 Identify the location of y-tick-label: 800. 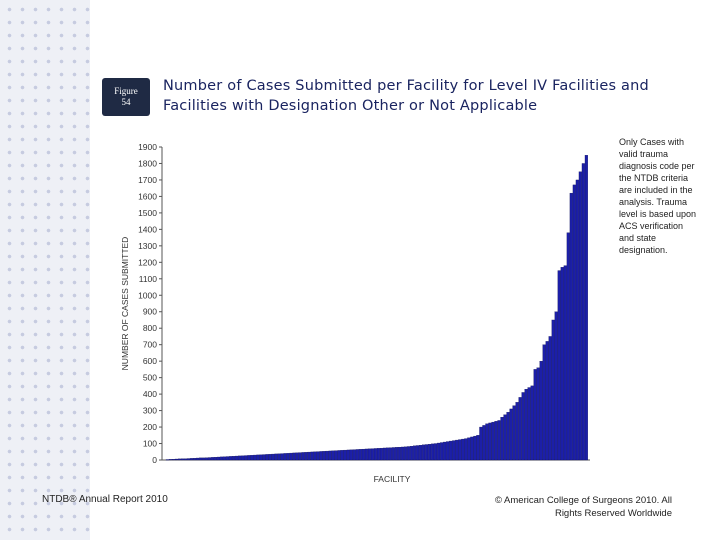
(150, 328).